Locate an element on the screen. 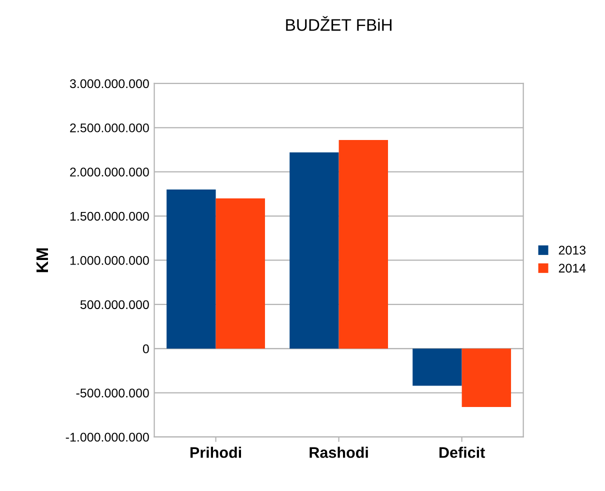 This screenshot has width=605, height=491. x-tick-label: Prihodi is located at coordinates (216, 452).